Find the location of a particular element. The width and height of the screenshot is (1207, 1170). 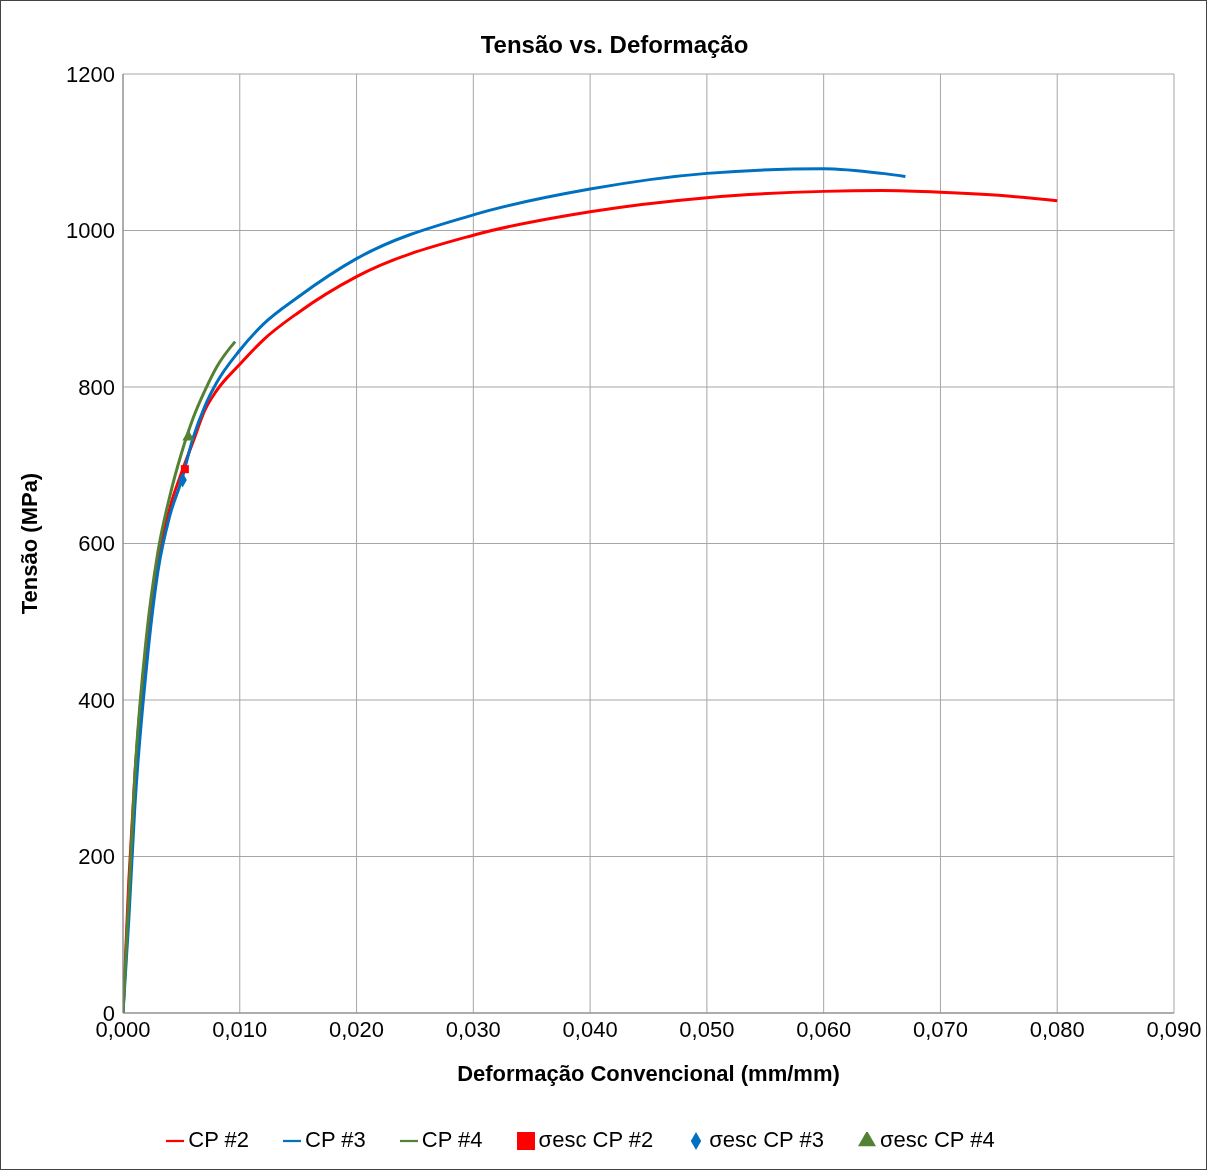

line-series is located at coordinates (180, 676).